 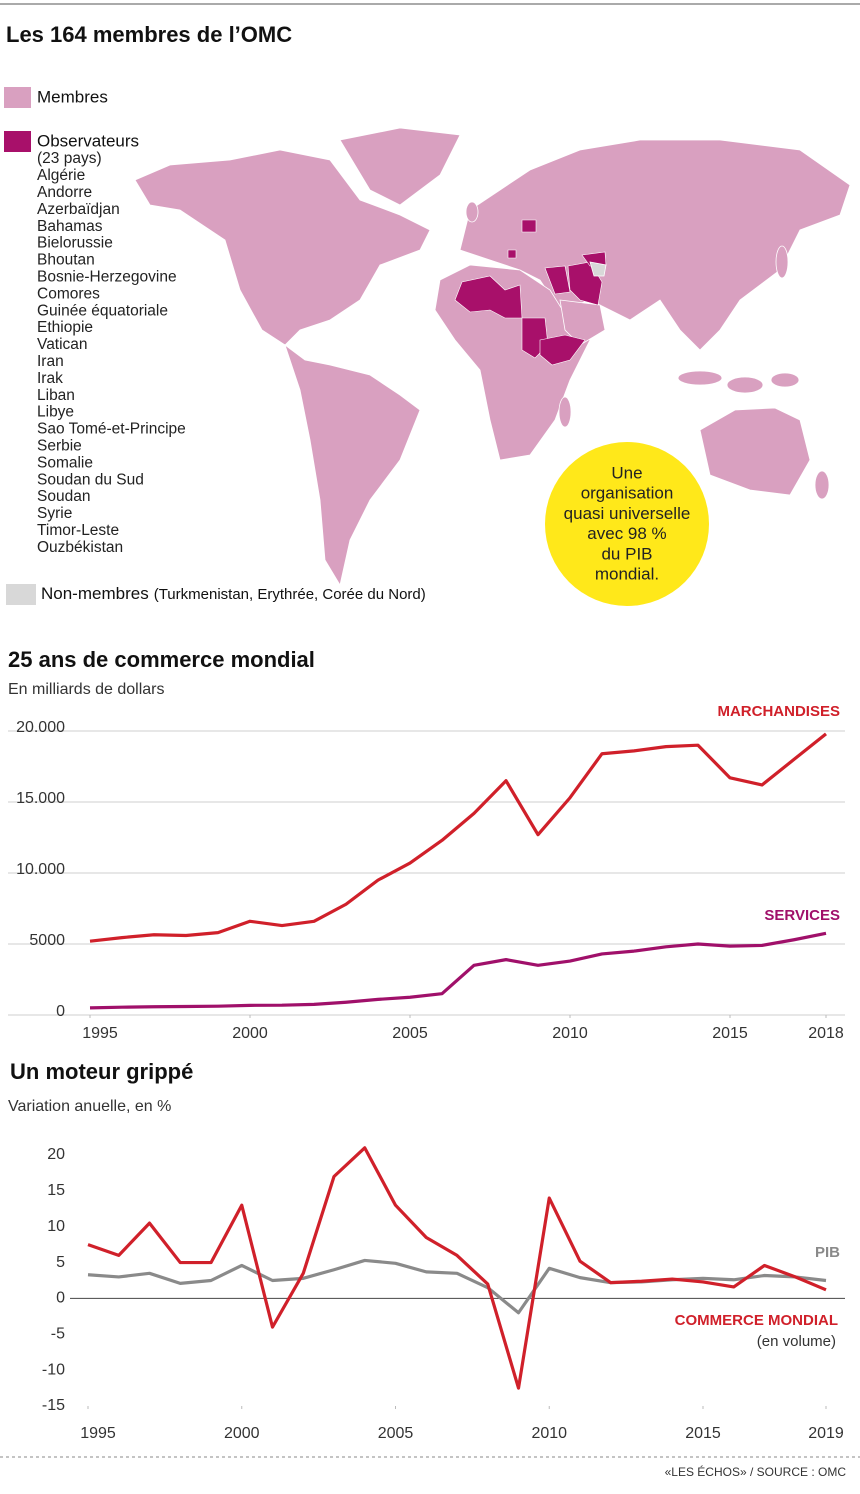 I want to click on legend-note: (23 pays), so click(x=69, y=158).